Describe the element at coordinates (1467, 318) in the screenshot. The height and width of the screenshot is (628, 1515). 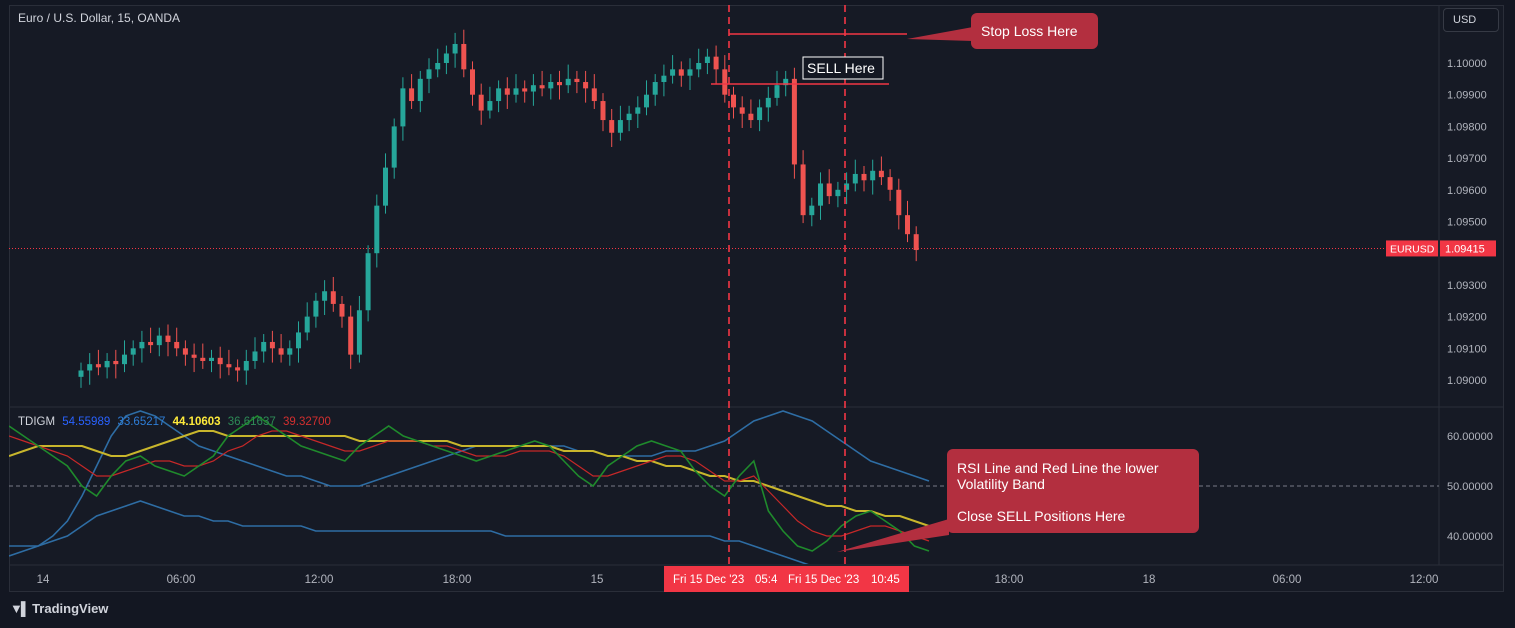
I see `price-tick-label: 1.09200` at that location.